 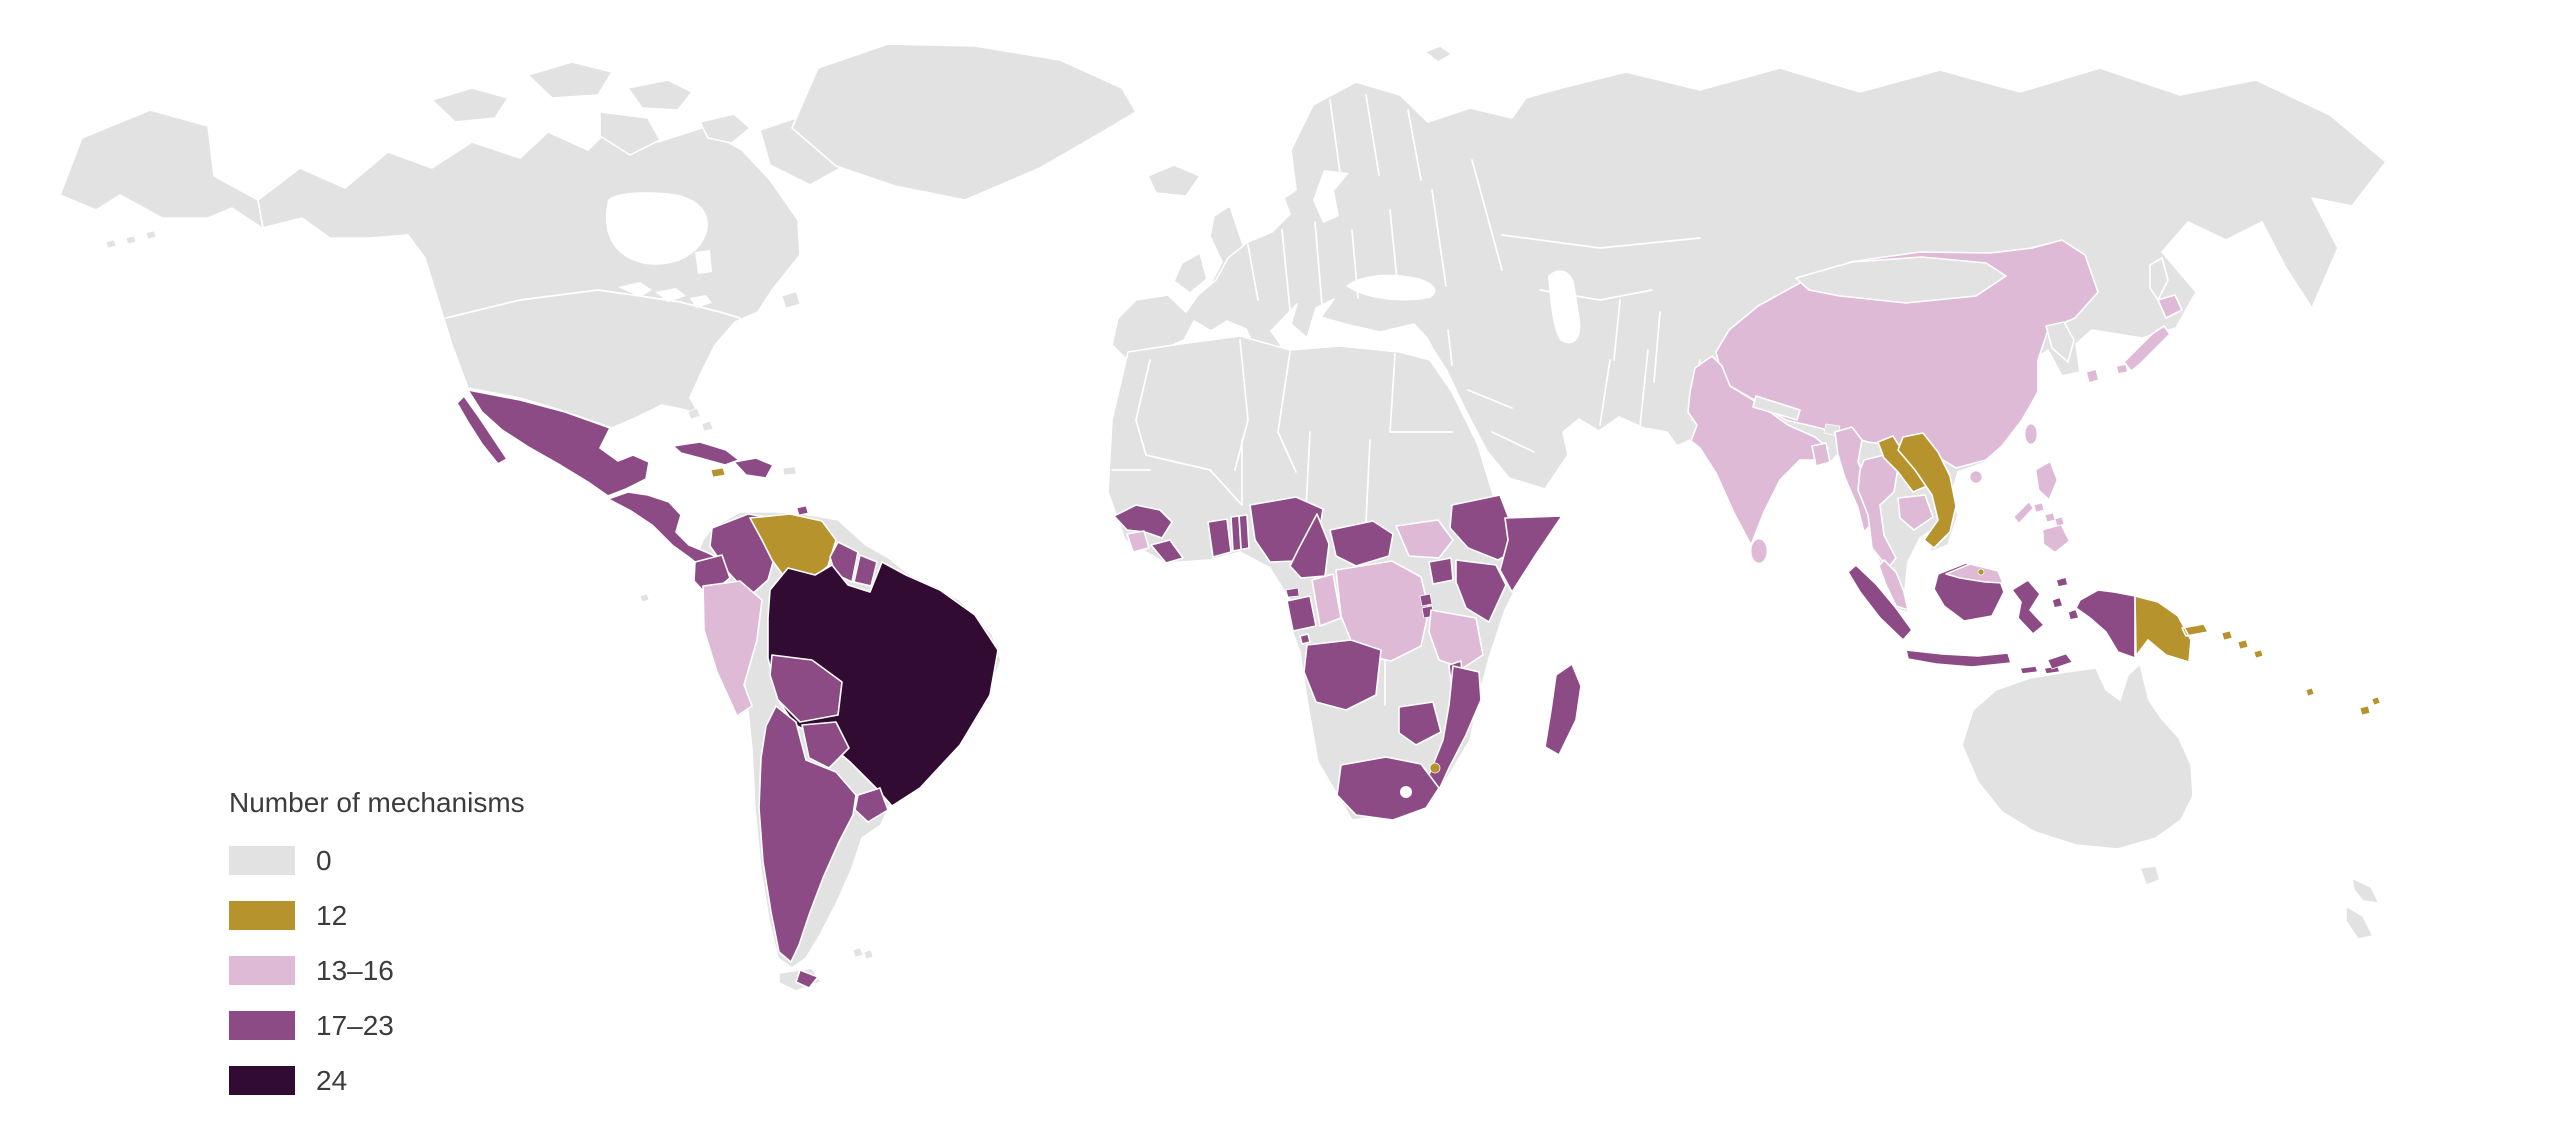 What do you see at coordinates (2060, 342) in the screenshot?
I see `region-korea` at bounding box center [2060, 342].